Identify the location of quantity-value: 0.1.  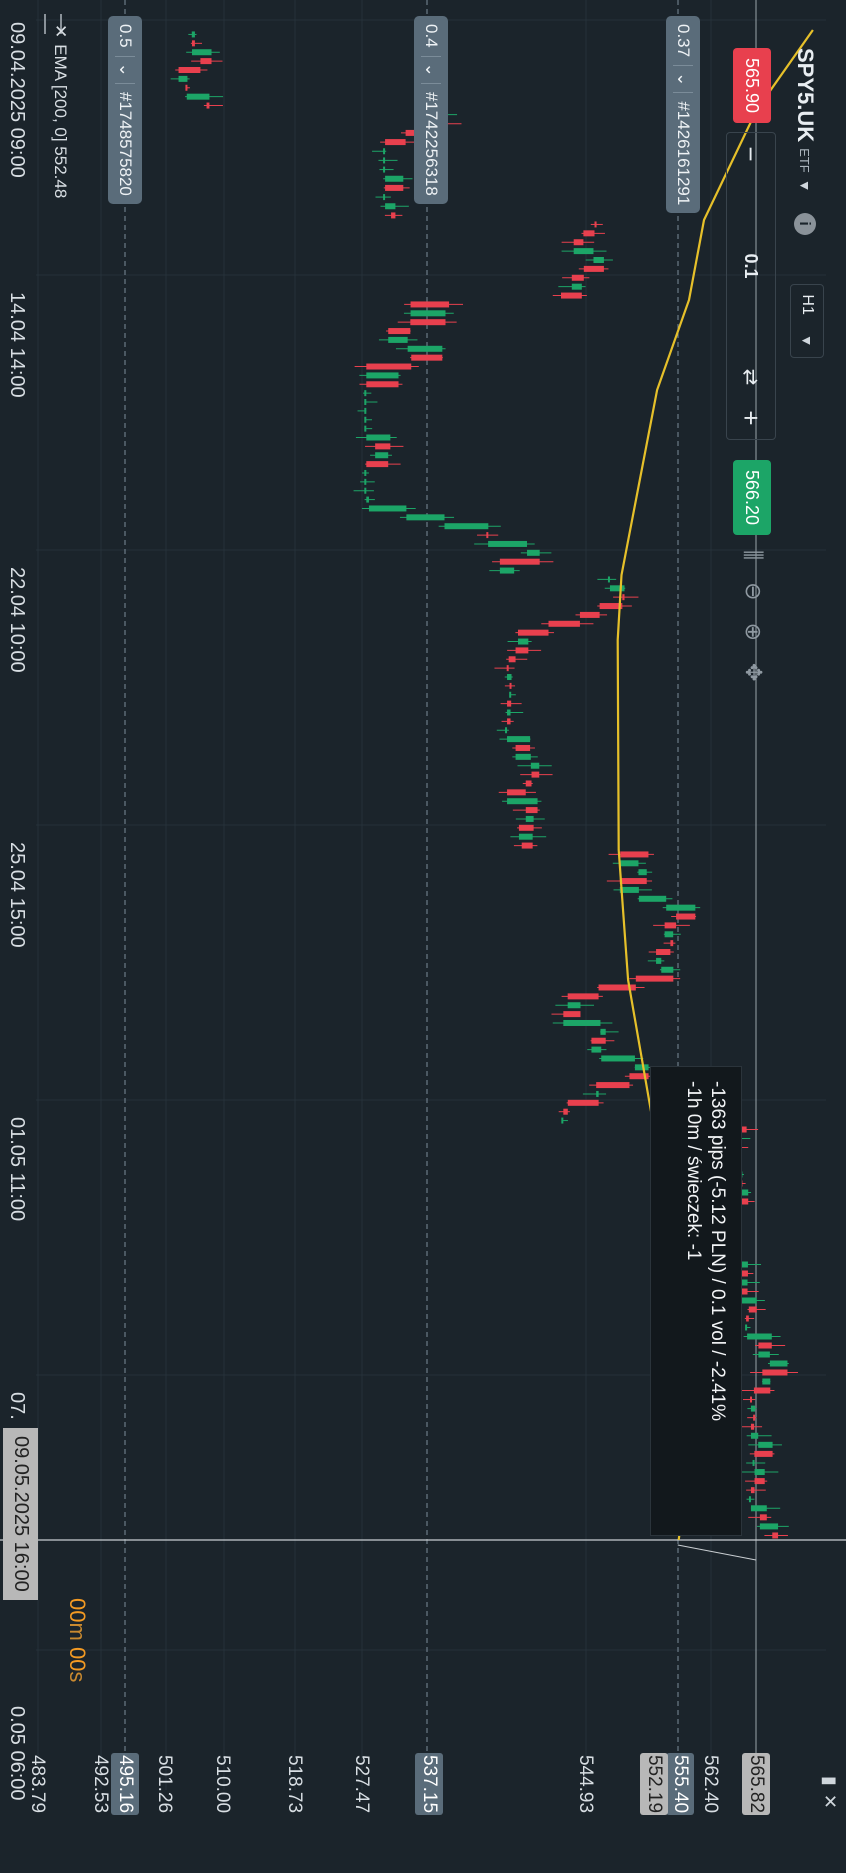
(751, 266).